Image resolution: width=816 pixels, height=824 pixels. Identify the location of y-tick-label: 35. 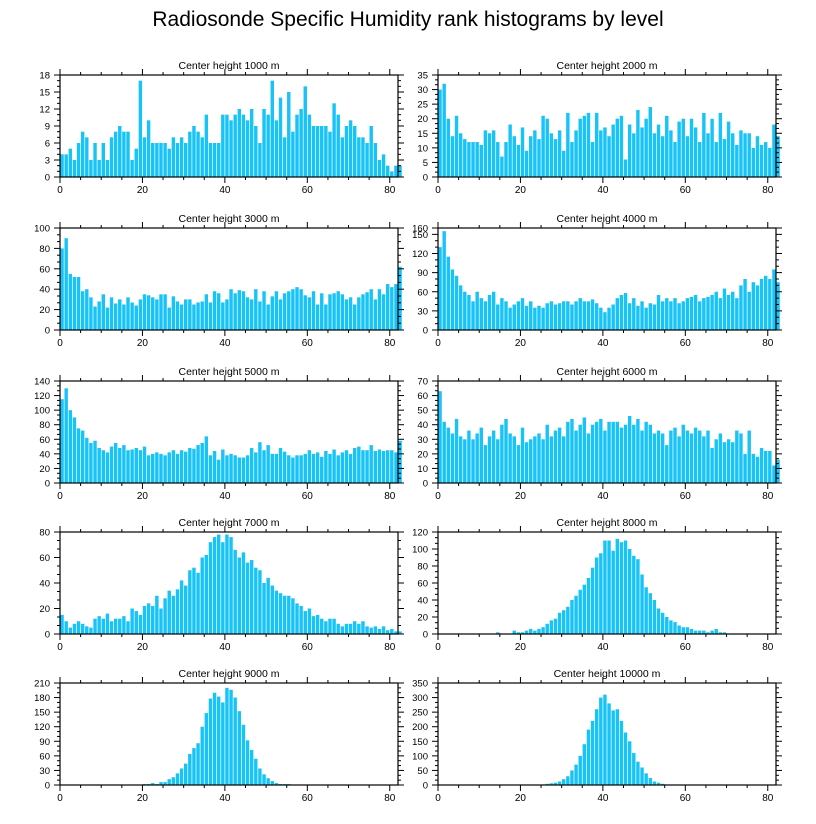
(422, 76).